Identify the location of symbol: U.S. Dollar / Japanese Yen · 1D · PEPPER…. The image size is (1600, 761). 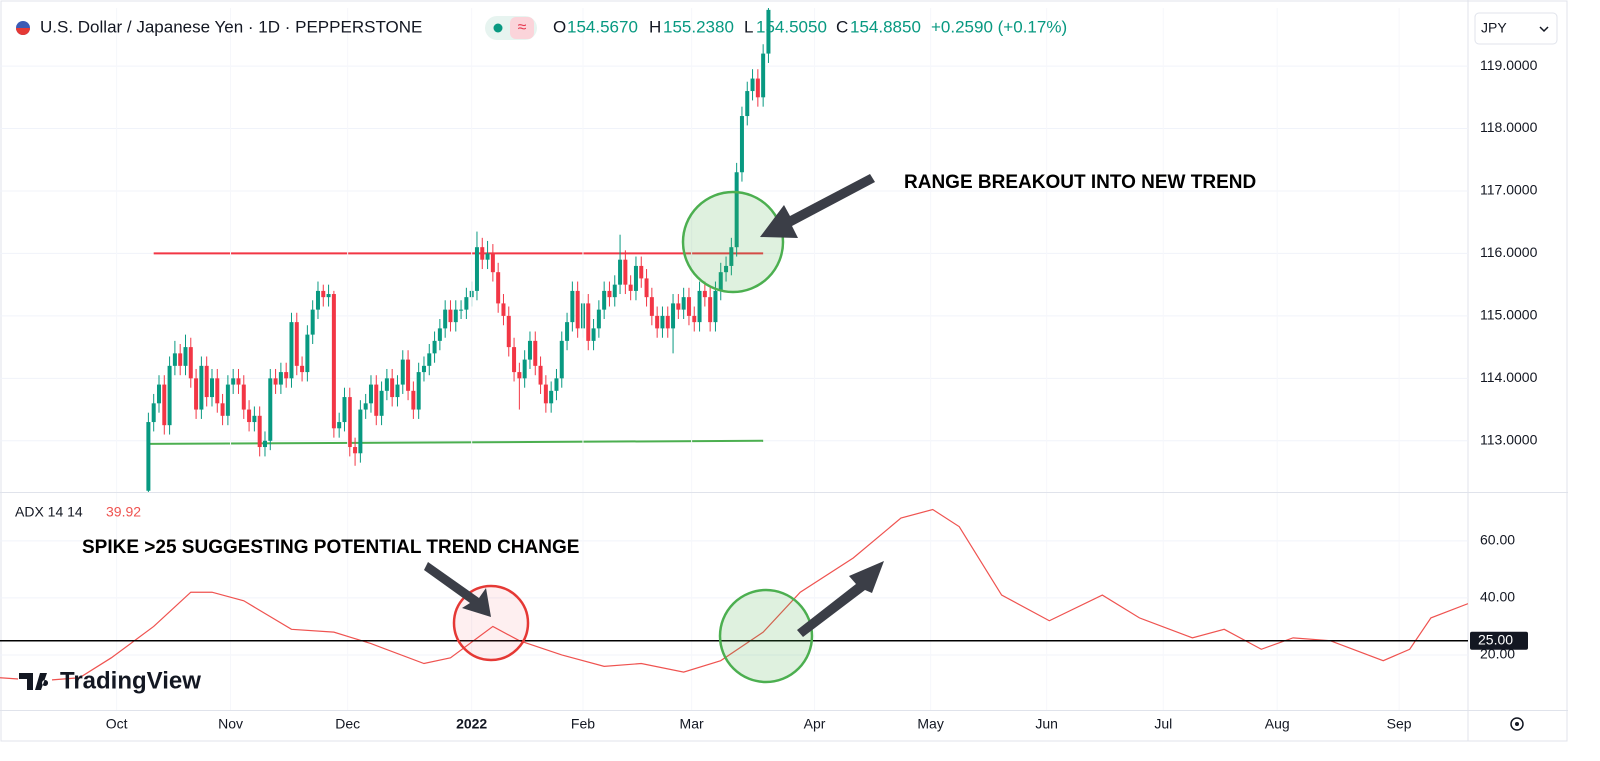
(231, 26).